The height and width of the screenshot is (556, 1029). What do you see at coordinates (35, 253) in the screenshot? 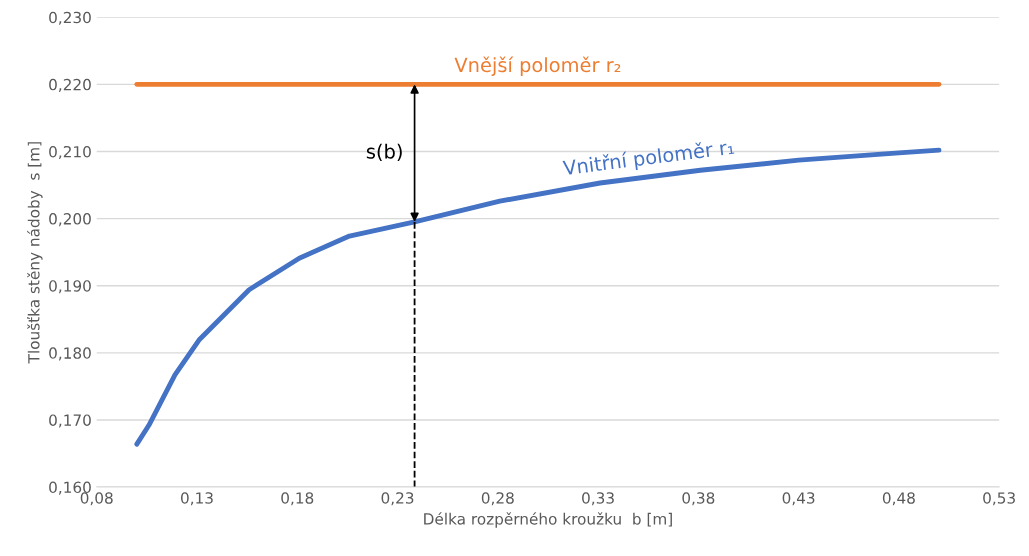
I see `y-axis-title: Tloušťka stěny nádoby s [m]` at bounding box center [35, 253].